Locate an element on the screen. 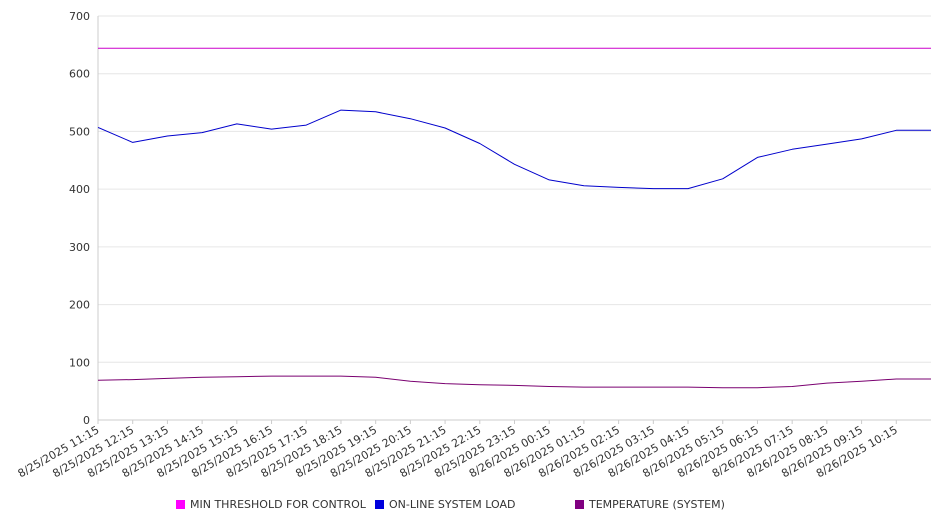 This screenshot has height=526, width=946. y-axis-ticks: 0 100 200 300 400 500 600 700 is located at coordinates (79, 218).